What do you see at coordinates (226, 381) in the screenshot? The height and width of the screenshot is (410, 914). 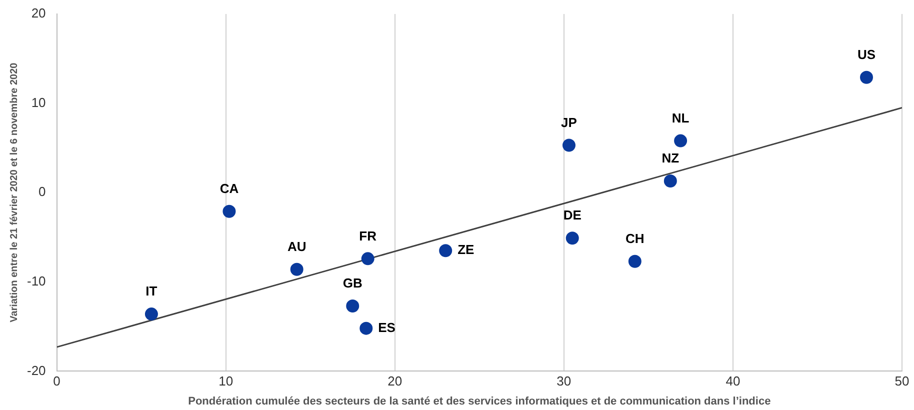 I see `x-tick-label: 10` at bounding box center [226, 381].